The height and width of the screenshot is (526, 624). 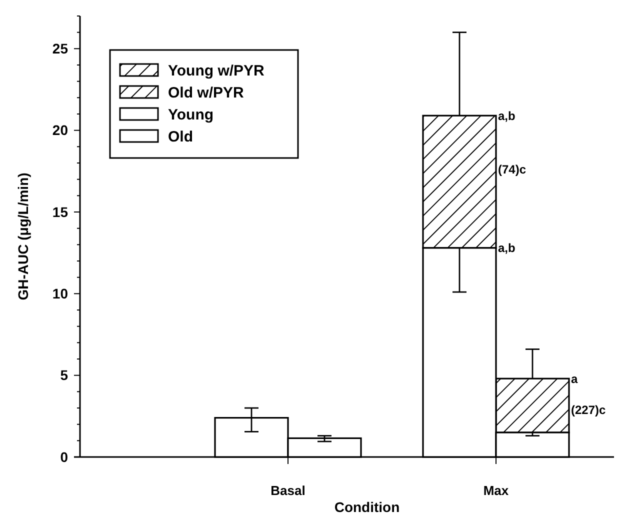 I want to click on legend-label: Old w/PYR, so click(x=206, y=93).